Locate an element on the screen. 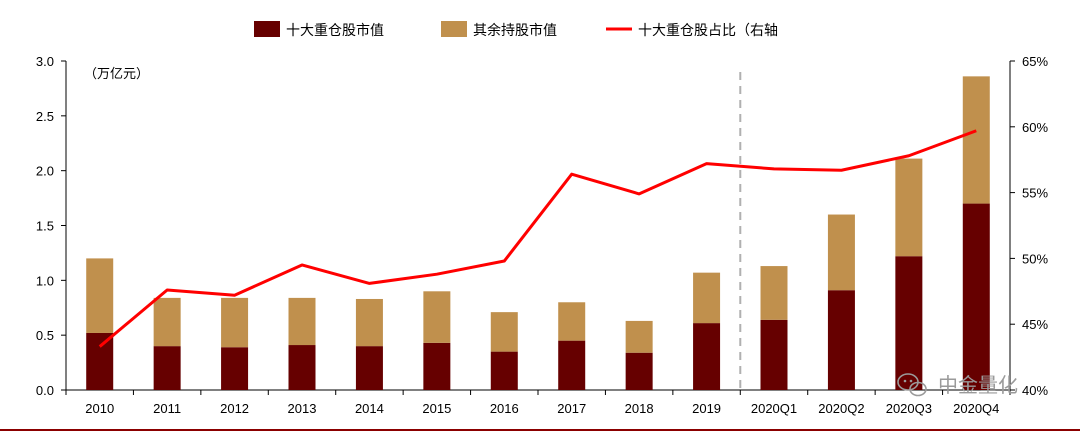  x-tick-label: 2020Q1 is located at coordinates (774, 408).